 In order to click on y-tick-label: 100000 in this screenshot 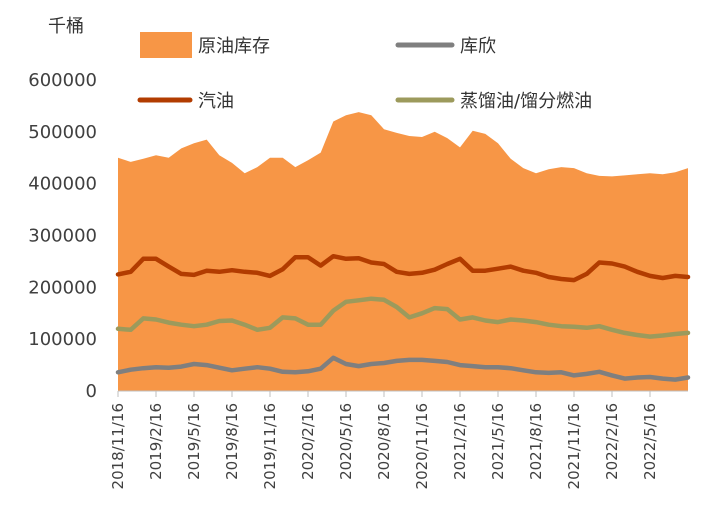, I will do `click(62, 339)`.